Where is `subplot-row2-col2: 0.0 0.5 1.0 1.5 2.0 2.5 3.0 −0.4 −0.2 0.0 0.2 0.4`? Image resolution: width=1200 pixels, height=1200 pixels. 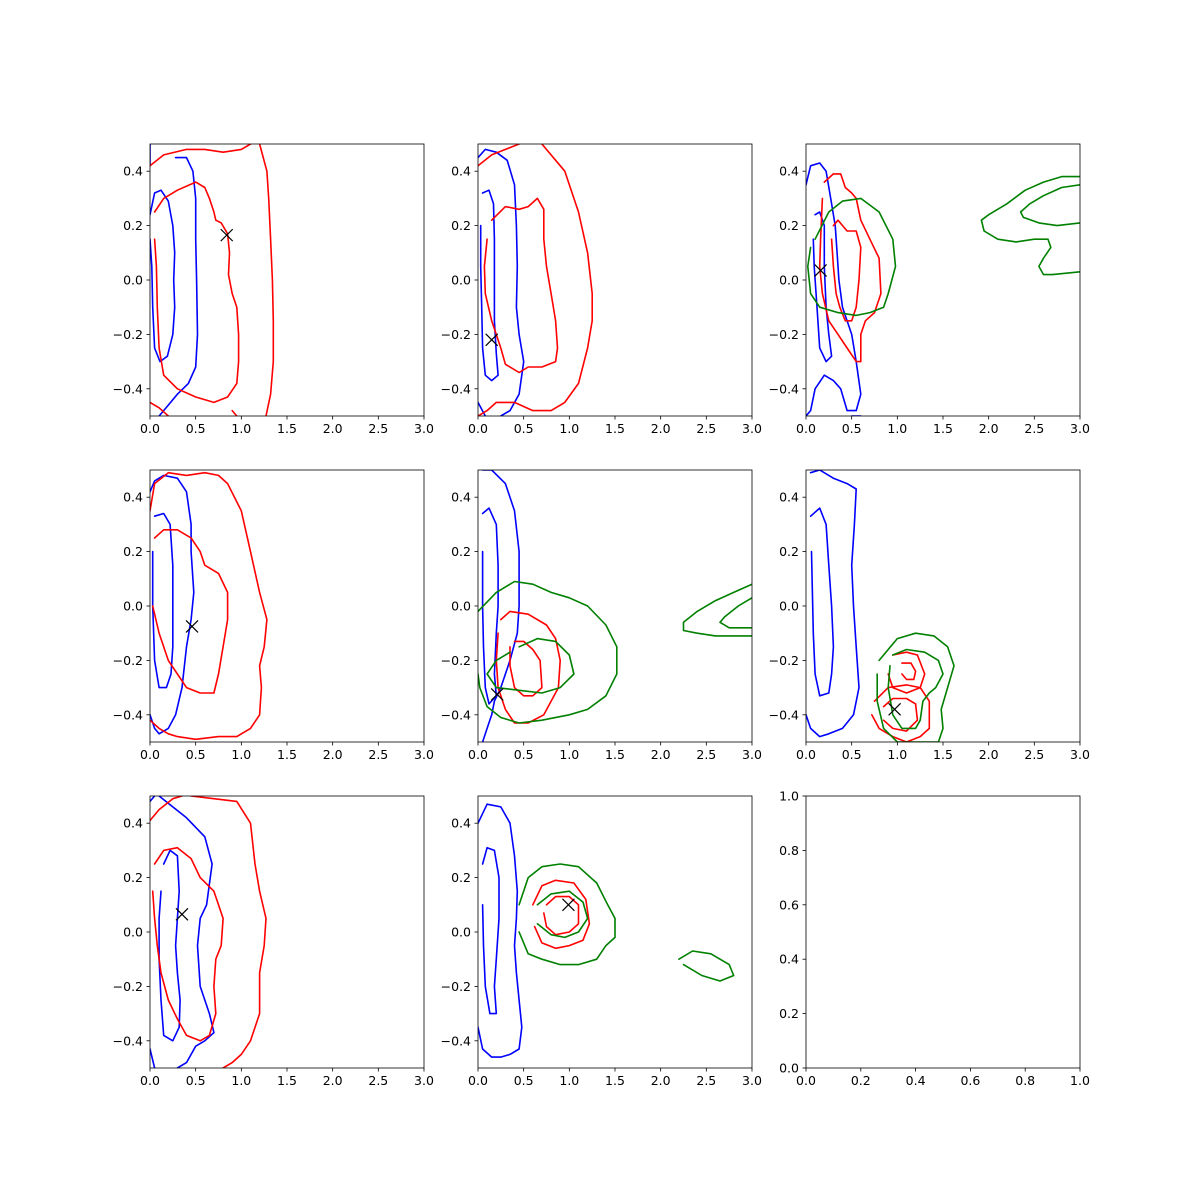 subplot-row2-col2: 0.0 0.5 1.0 1.5 2.0 2.5 3.0 −0.4 −0.2 0.0 0.2 0.4 is located at coordinates (601, 615).